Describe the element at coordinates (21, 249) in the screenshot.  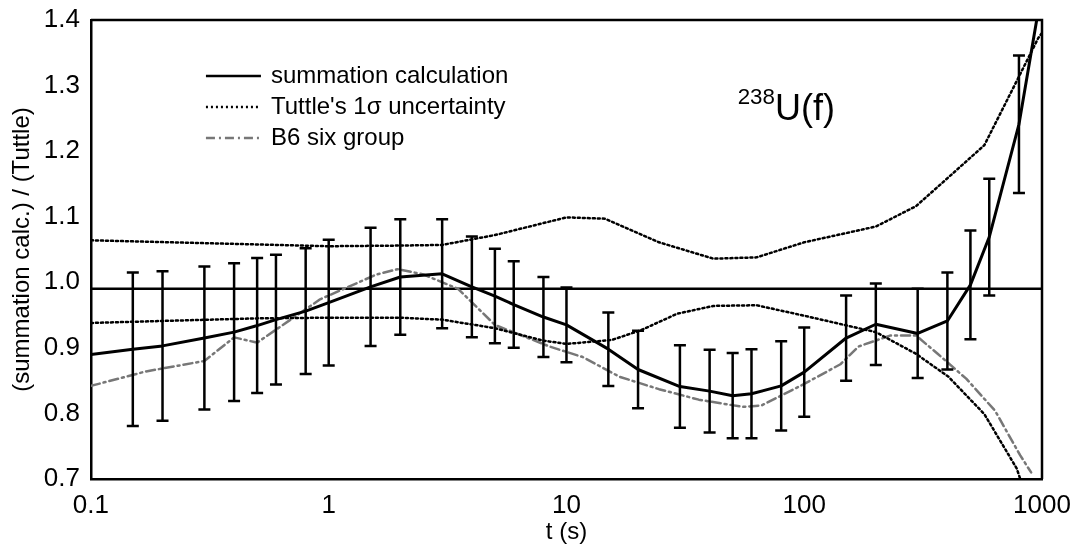
I see `y-axis-title: (summation calc.) / (Tuttle)` at that location.